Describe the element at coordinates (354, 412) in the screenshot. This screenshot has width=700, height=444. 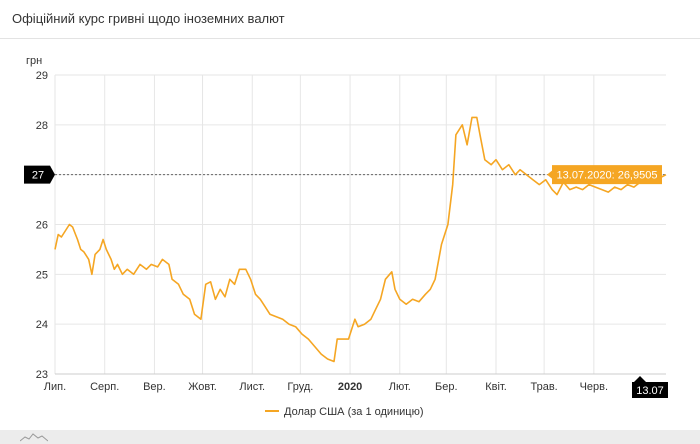
I see `legend-label: Долар США (за 1 одиницю)` at that location.